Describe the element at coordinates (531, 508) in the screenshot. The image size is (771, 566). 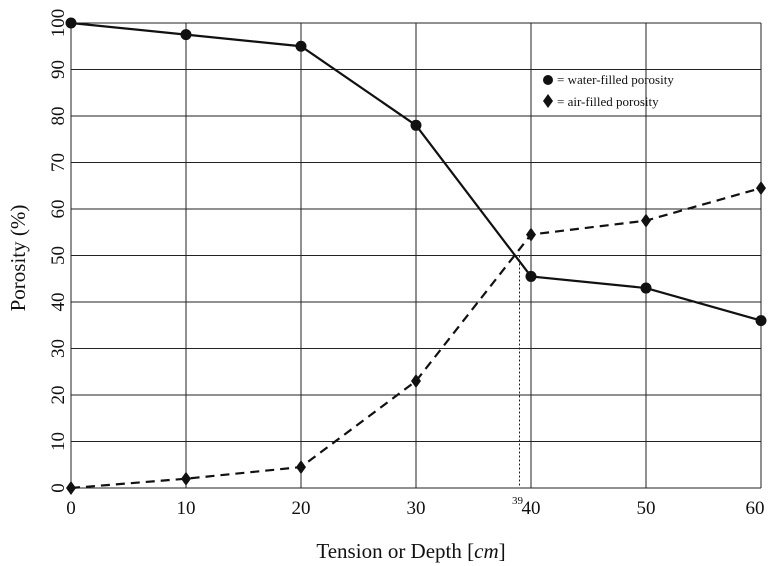
I see `x-tick-label-40: 40` at that location.